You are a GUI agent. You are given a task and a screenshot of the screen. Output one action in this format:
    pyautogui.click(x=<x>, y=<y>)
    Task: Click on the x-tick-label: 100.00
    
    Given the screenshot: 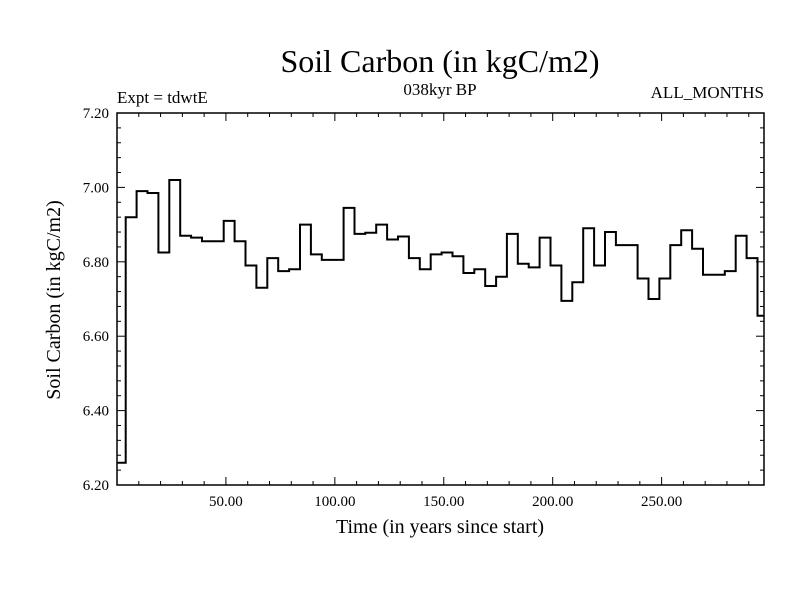 What is the action you would take?
    pyautogui.click(x=334, y=502)
    